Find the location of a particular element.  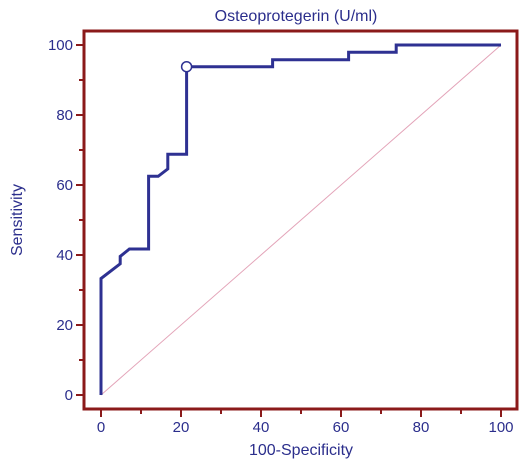

chart-title: Osteoprotegerin (U/ml) is located at coordinates (296, 16).